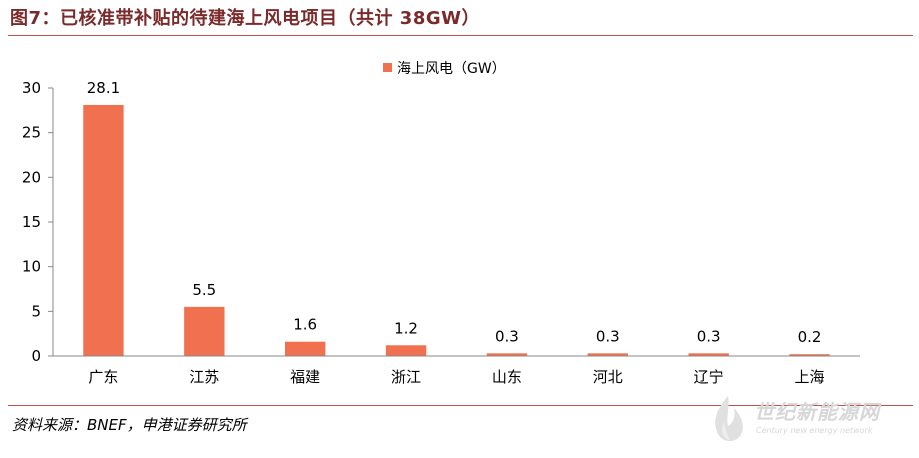 This screenshot has width=919, height=458. Describe the element at coordinates (129, 425) in the screenshot. I see `source-note: 资料来源：BNEF，申港证券研究所` at that location.